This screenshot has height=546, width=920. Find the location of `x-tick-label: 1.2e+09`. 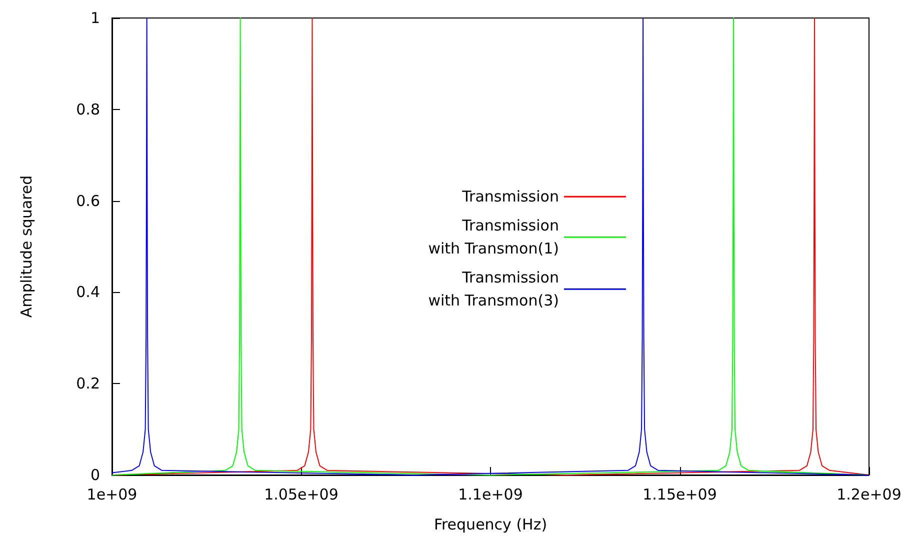

x-tick-label: 1.2e+09 is located at coordinates (869, 495).